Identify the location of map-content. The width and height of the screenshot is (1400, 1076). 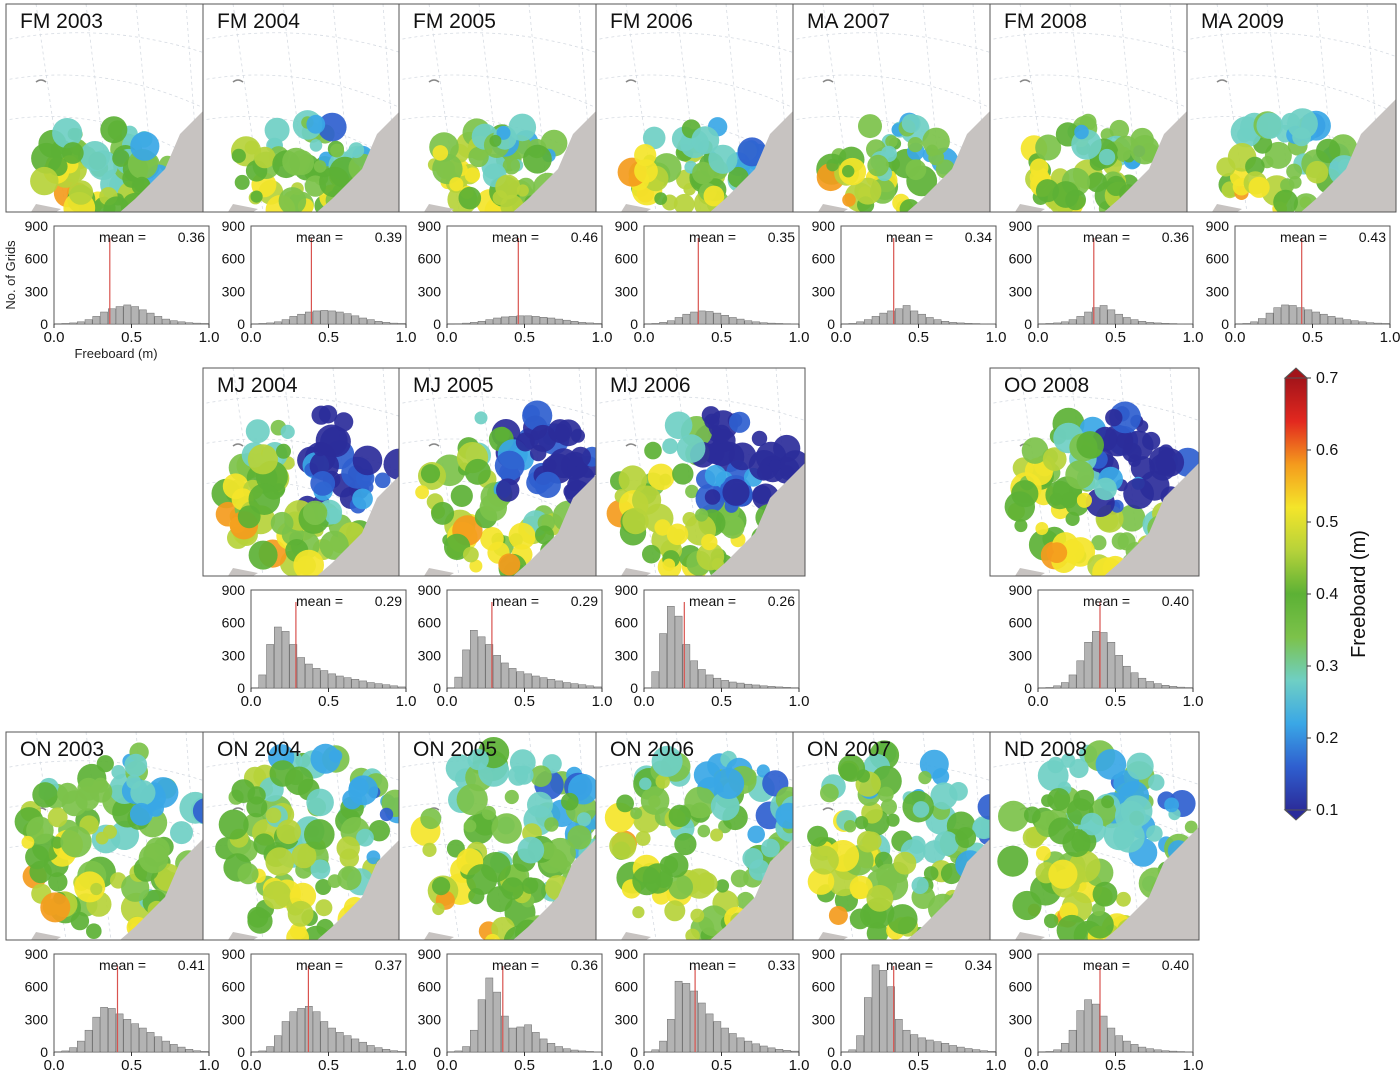
(700, 108).